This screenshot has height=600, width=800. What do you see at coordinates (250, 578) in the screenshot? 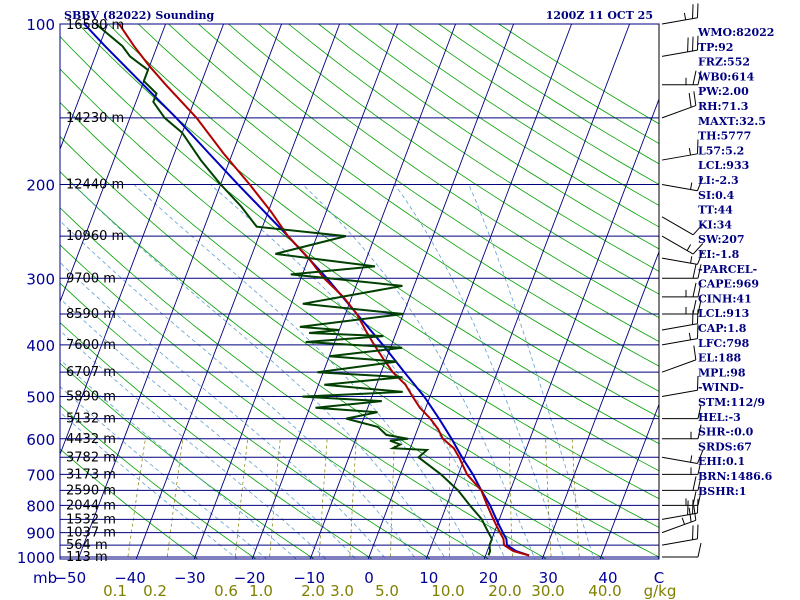
I see `temperature-tick-label: −20` at bounding box center [250, 578].